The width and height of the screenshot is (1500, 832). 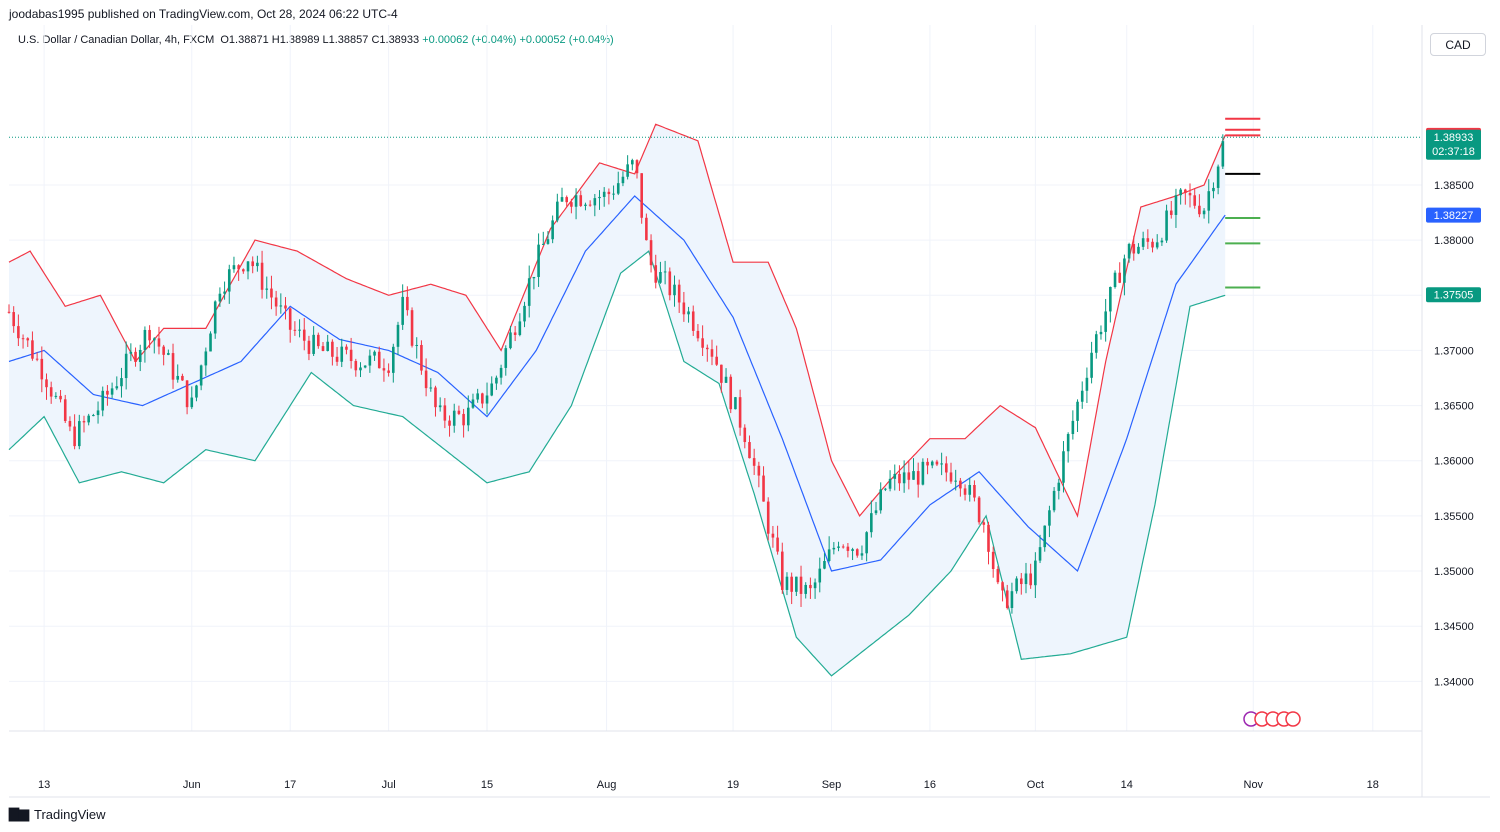 What do you see at coordinates (116, 40) in the screenshot?
I see `symbol-name: U.S. Dollar / Canadian Dollar, 4h, FXCM` at bounding box center [116, 40].